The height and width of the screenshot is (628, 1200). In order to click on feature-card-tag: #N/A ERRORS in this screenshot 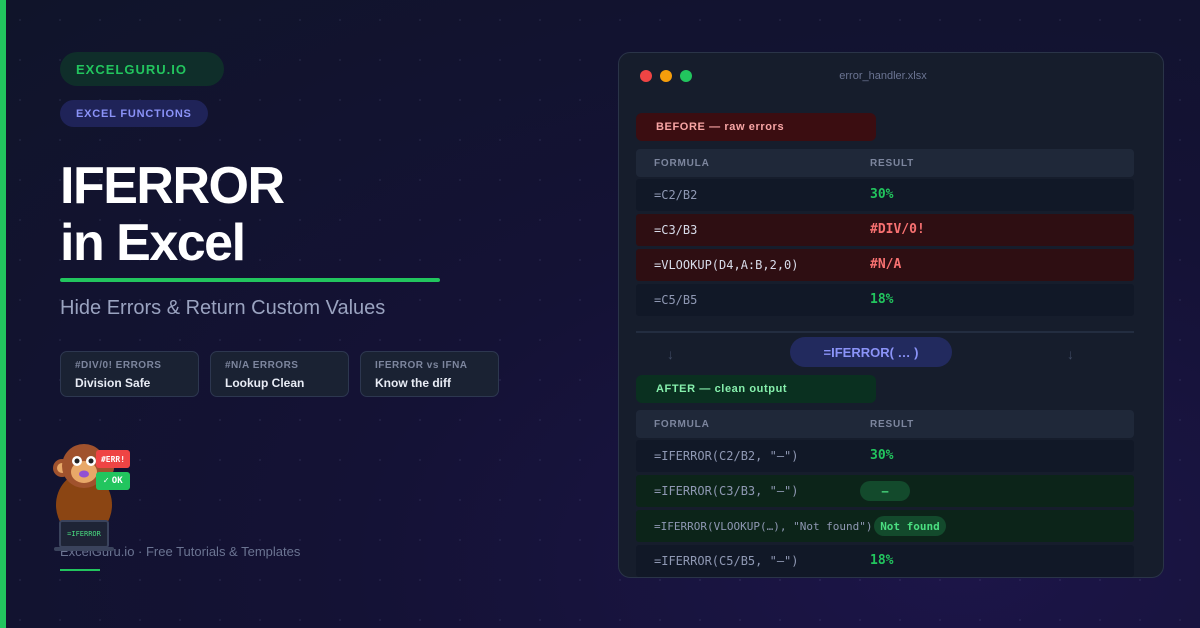, I will do `click(262, 365)`.